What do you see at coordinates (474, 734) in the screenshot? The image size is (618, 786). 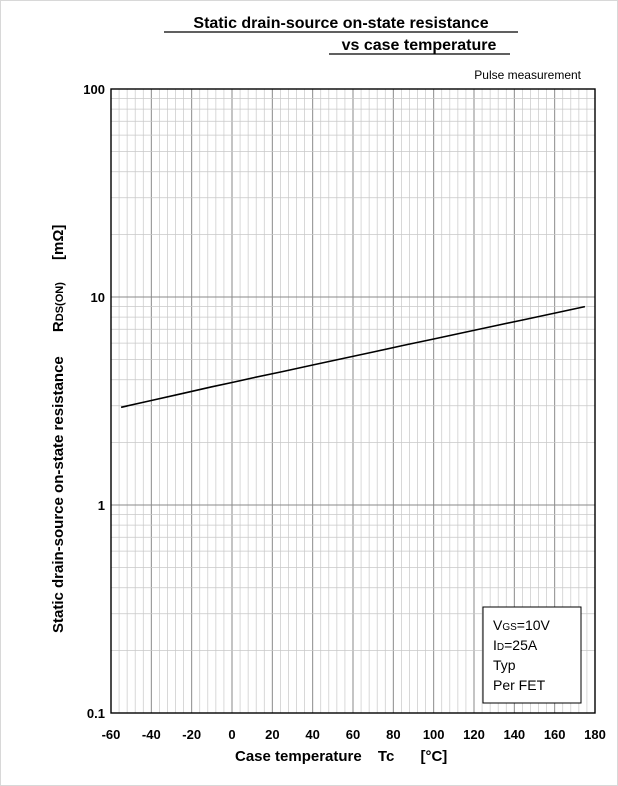 I see `x-tick-label: 120` at bounding box center [474, 734].